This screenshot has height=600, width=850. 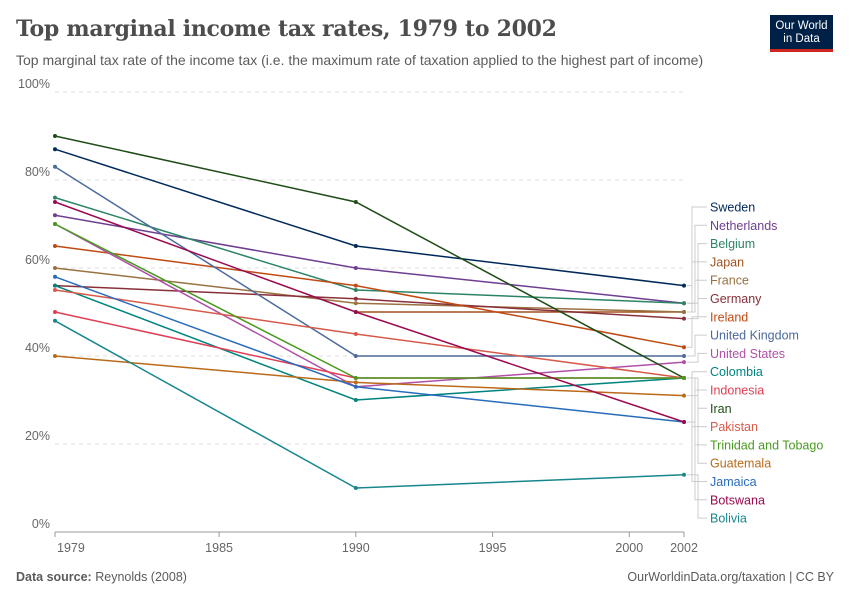 What do you see at coordinates (729, 281) in the screenshot?
I see `legend-label-france: France` at bounding box center [729, 281].